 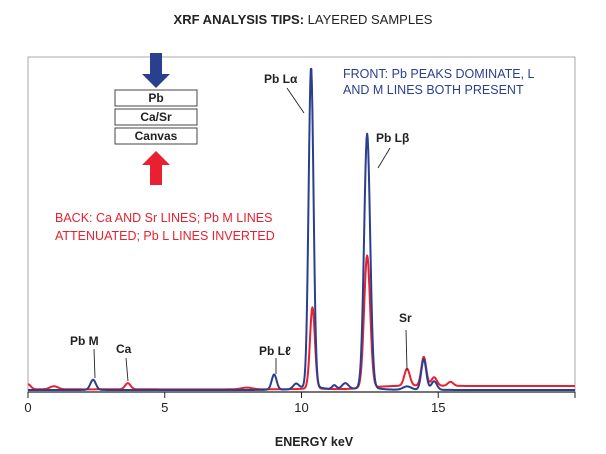 What do you see at coordinates (27, 407) in the screenshot?
I see `x-tick-label: 0` at bounding box center [27, 407].